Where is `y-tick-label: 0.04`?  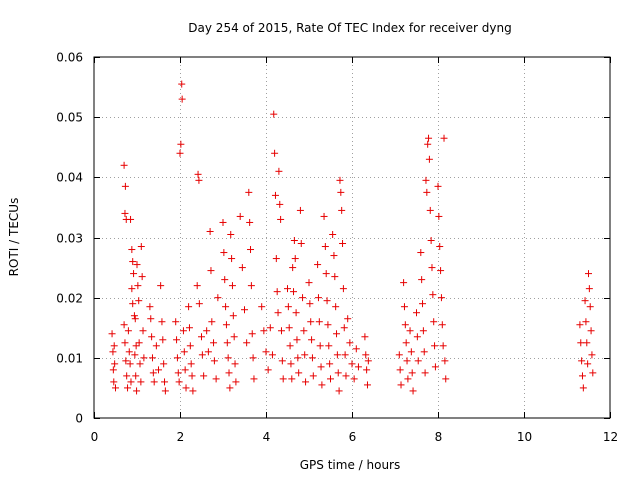
y-tick-label: 0.04 is located at coordinates (69, 178).